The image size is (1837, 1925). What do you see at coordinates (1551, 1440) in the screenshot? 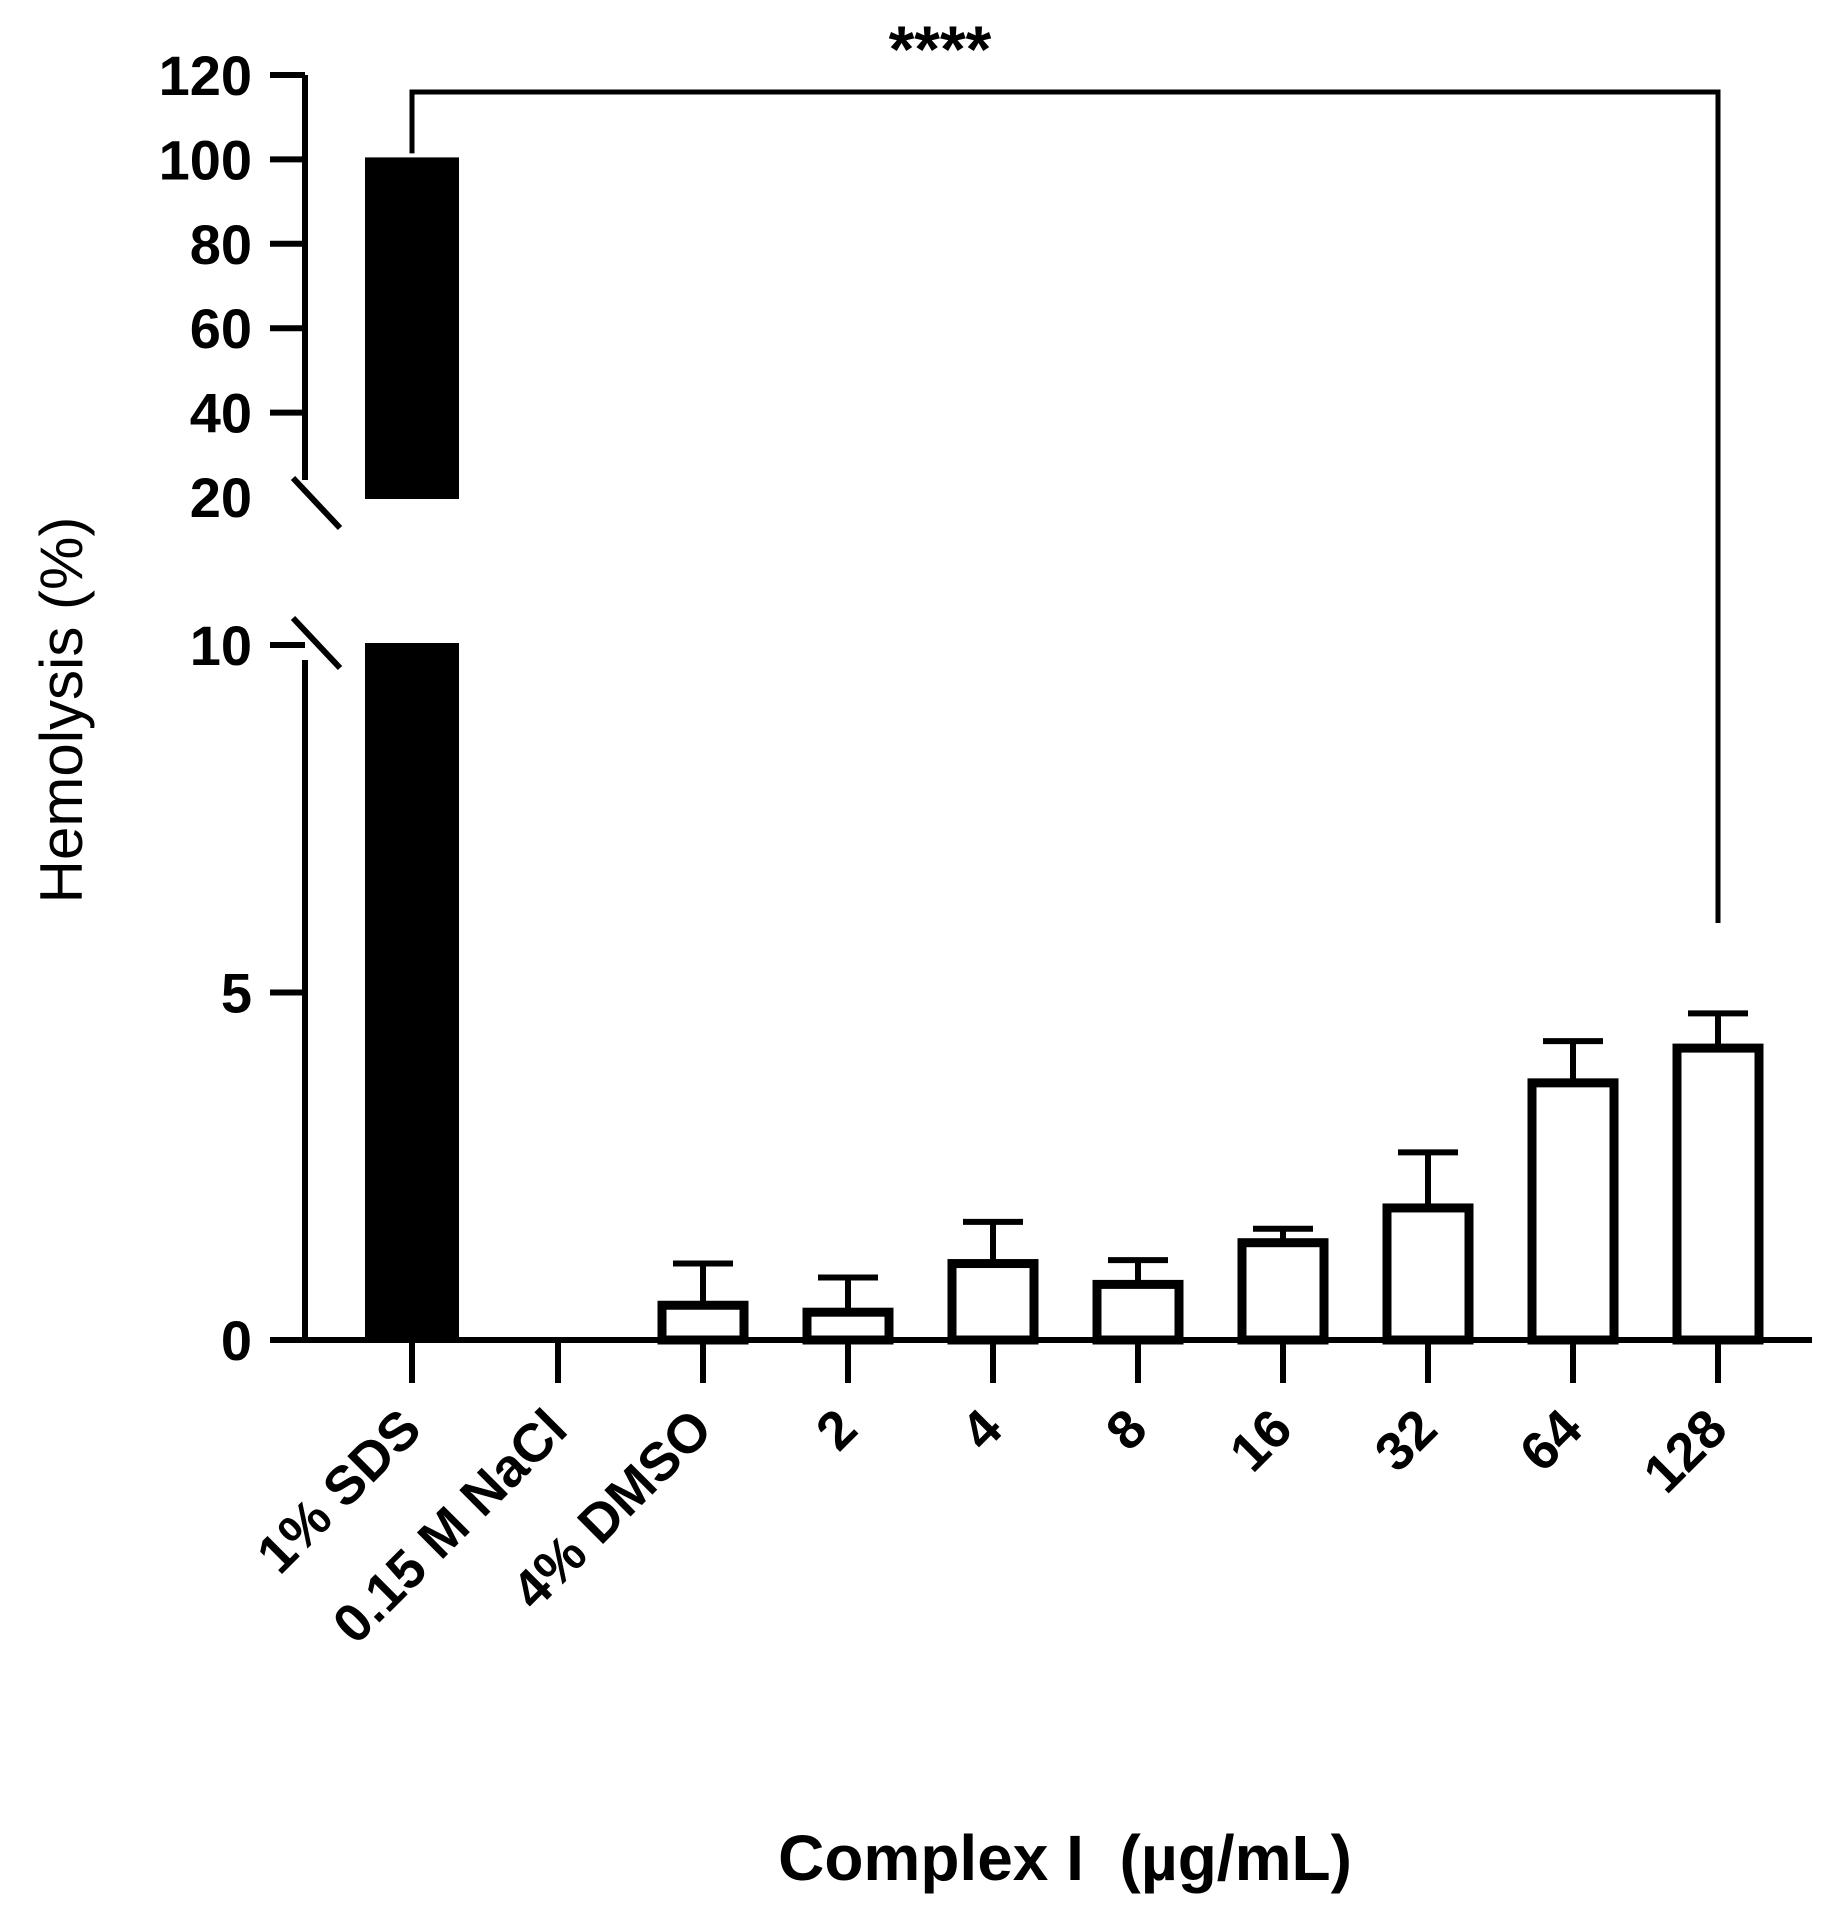
I see `x-tick-label: 64` at bounding box center [1551, 1440].